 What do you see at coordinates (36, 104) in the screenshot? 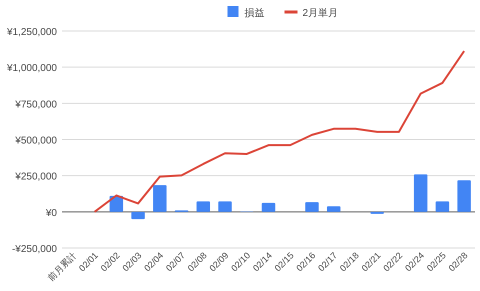
I see `y-tick-label: ¥750,000` at bounding box center [36, 104].